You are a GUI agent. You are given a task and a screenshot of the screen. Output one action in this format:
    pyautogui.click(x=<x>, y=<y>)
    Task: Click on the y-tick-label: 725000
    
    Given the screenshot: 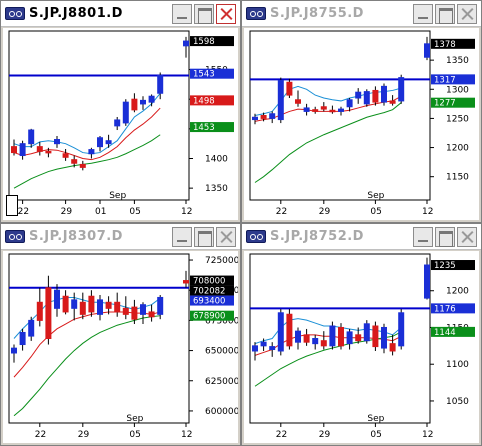 What is the action you would take?
    pyautogui.click(x=221, y=261)
    